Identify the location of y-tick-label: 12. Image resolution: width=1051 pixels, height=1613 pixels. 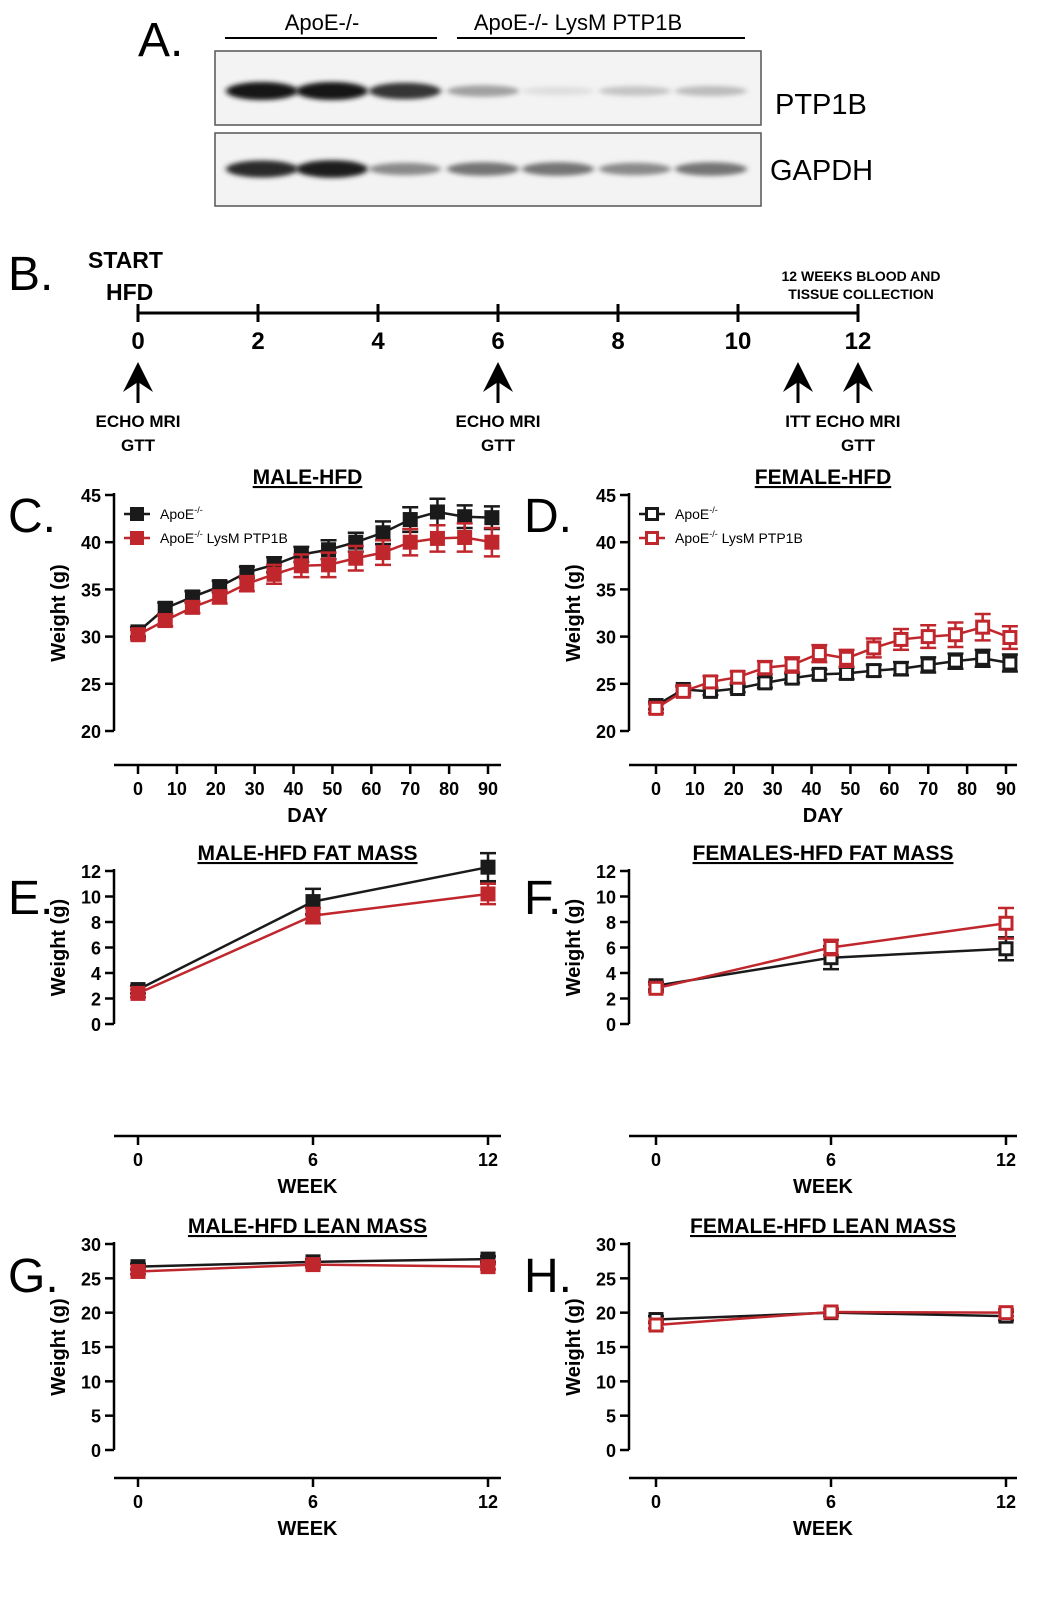
(91, 872).